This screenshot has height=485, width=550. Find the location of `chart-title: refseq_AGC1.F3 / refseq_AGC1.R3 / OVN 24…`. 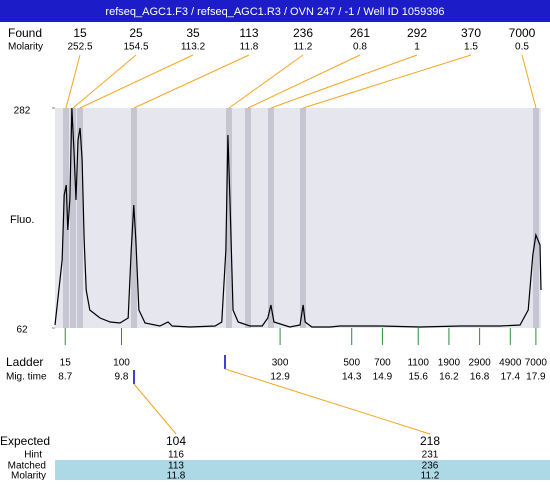

chart-title: refseq_AGC1.F3 / refseq_AGC1.R3 / OVN 24… is located at coordinates (274, 12).